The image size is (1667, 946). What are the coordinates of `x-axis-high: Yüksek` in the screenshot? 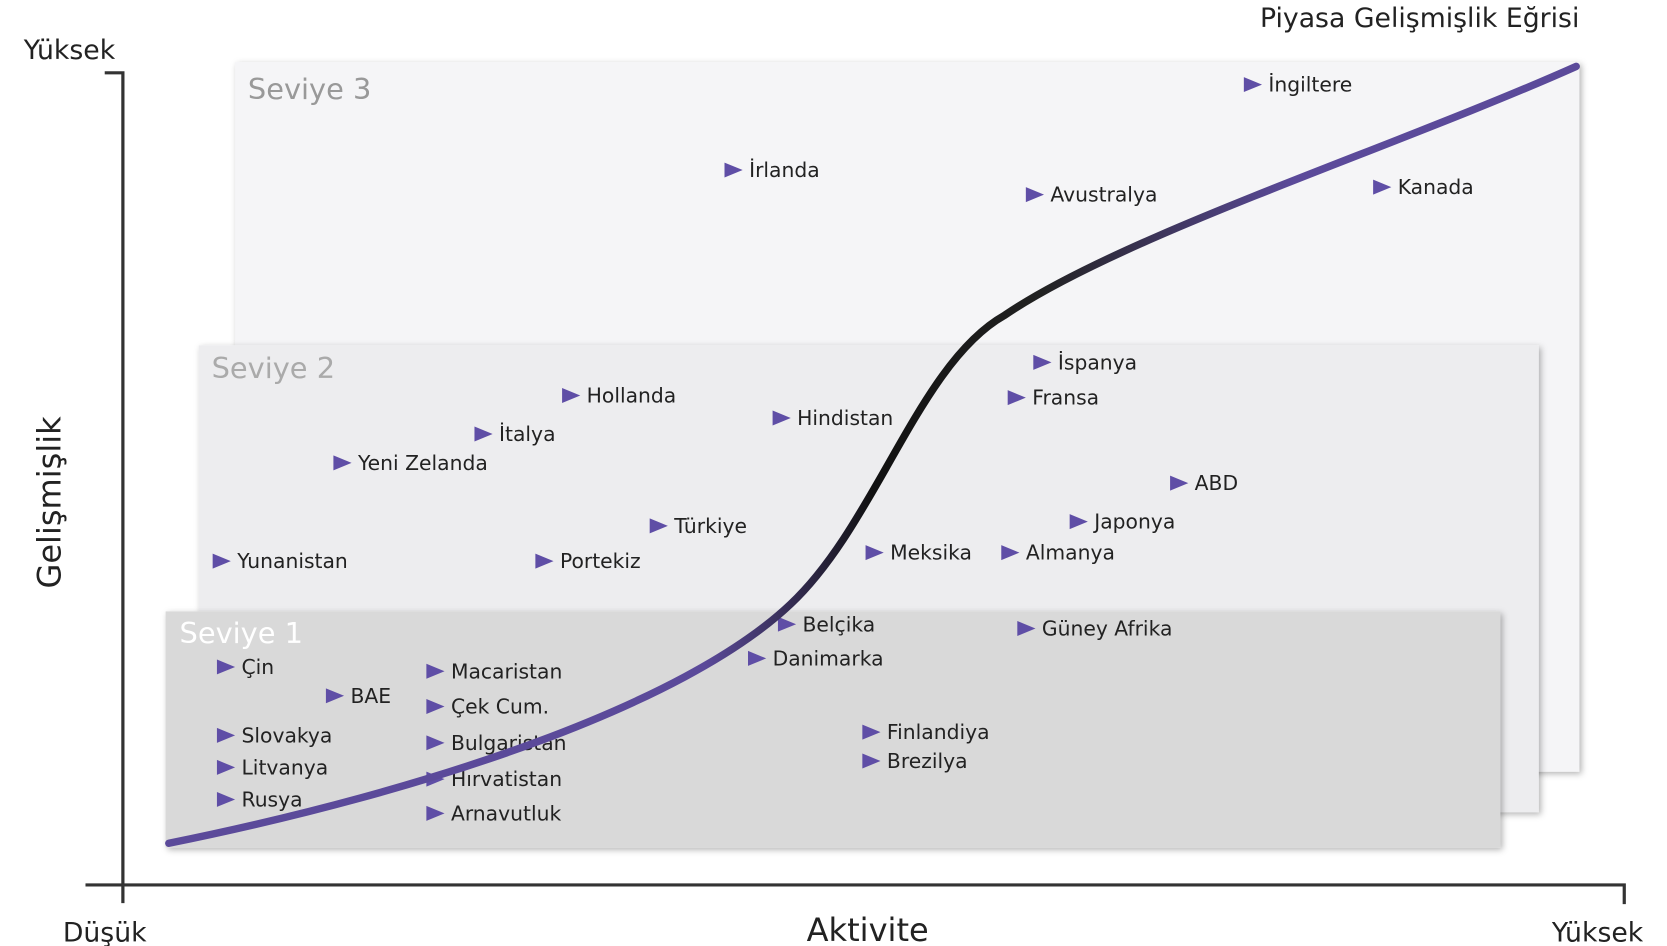 It's located at (1597, 932).